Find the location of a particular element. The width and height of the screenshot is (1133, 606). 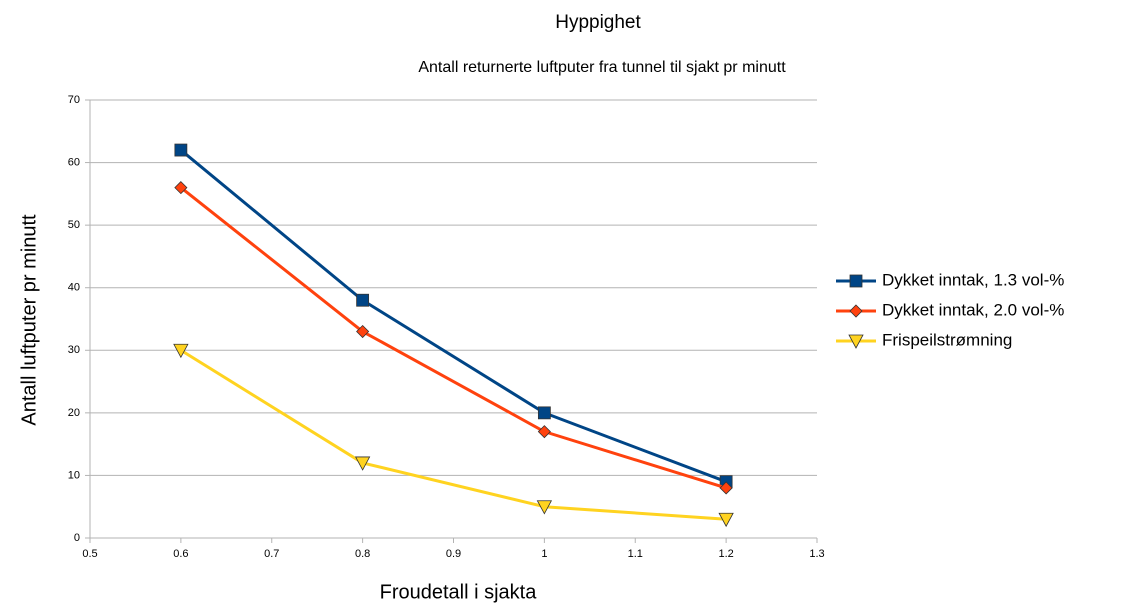

y-axis-label: Antall luftputer pr minutt is located at coordinates (29, 320).